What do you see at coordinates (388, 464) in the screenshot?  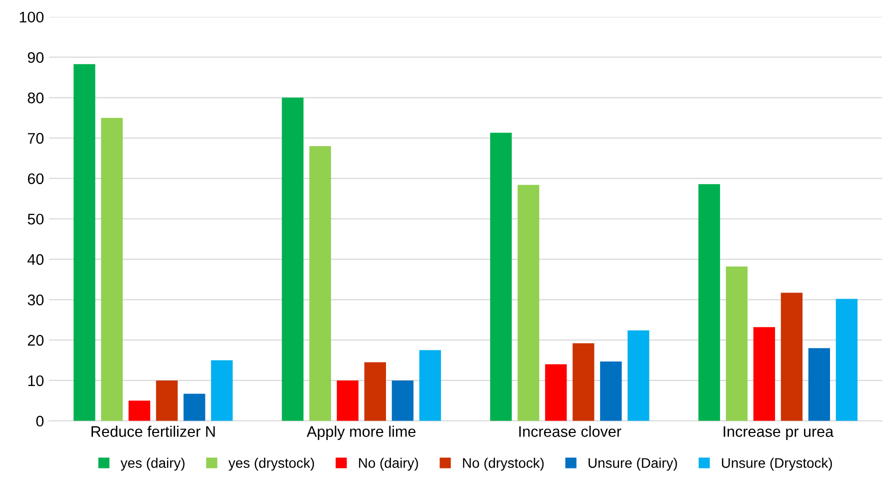 I see `legend-label: No (dairy)` at bounding box center [388, 464].